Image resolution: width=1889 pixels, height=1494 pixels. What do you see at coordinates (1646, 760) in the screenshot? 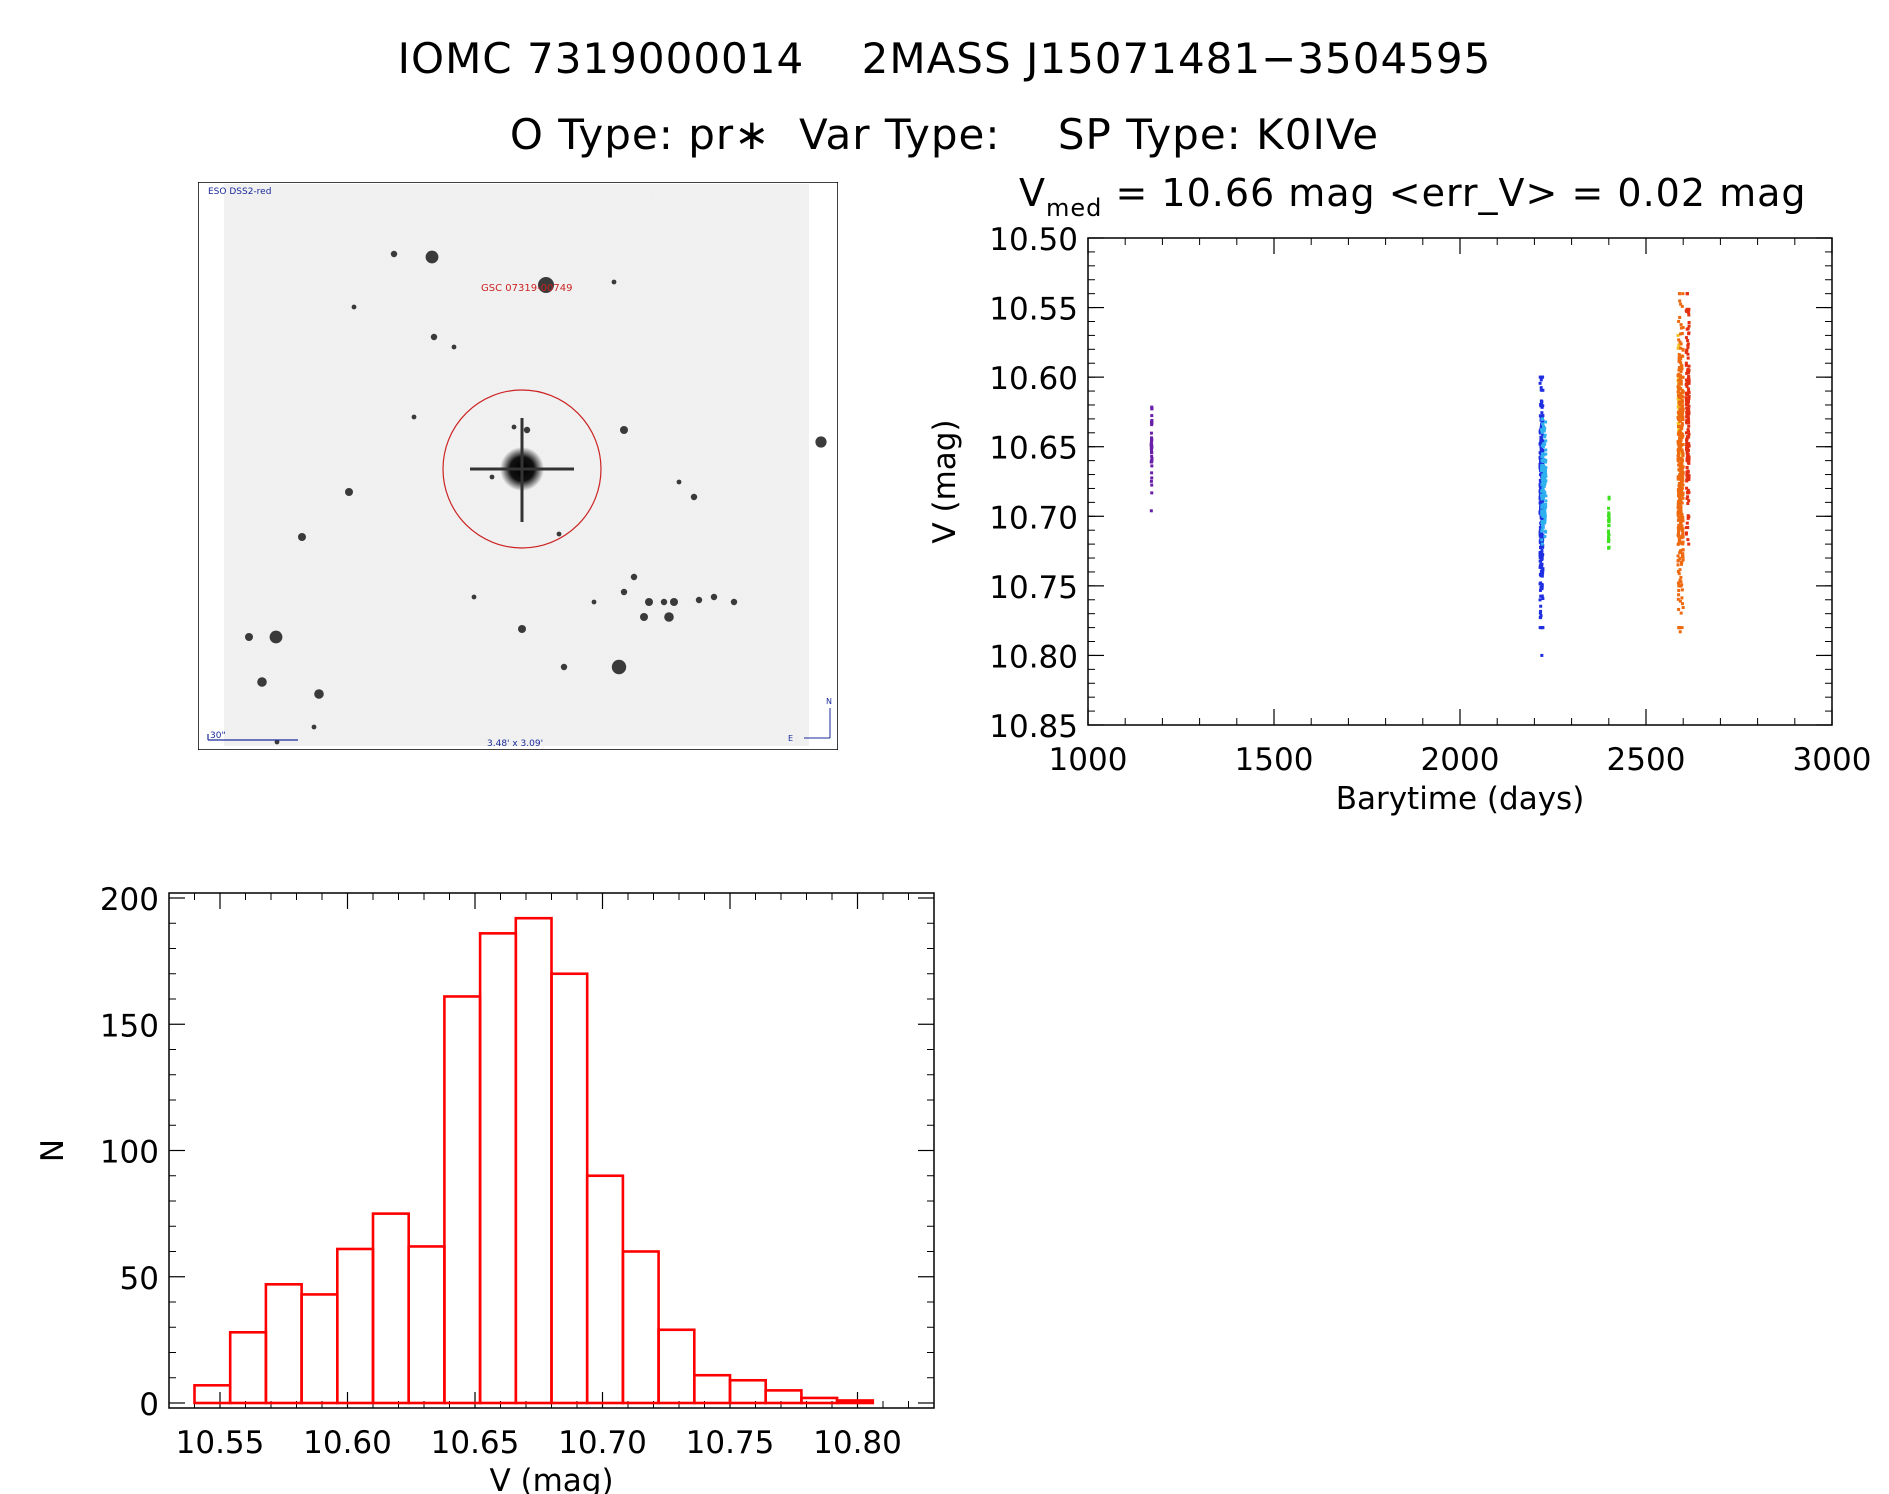
I see `lc-xtick-label: 2500` at bounding box center [1646, 760].